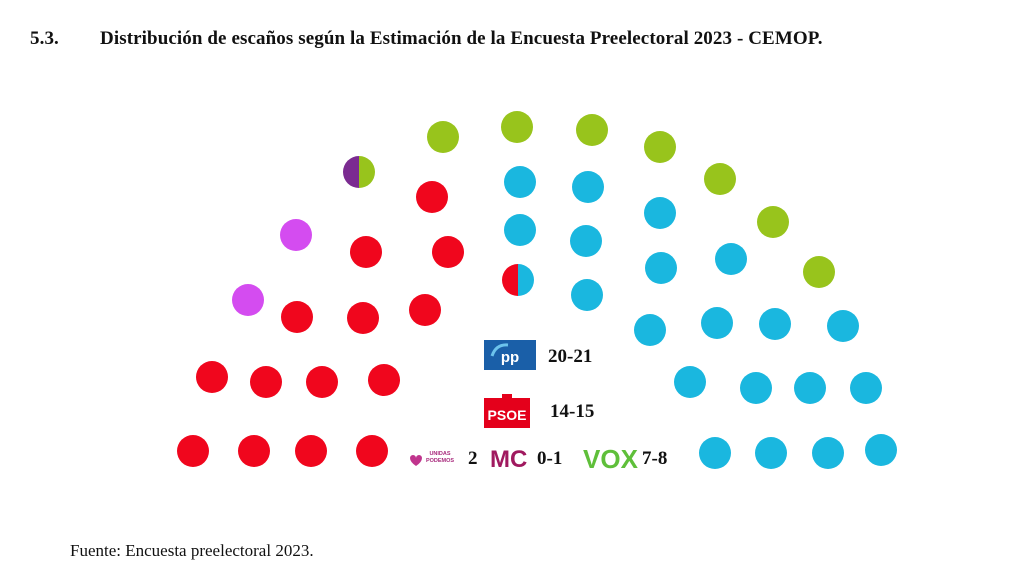  What do you see at coordinates (611, 459) in the screenshot?
I see `vox-logo-text: VOX` at bounding box center [611, 459].